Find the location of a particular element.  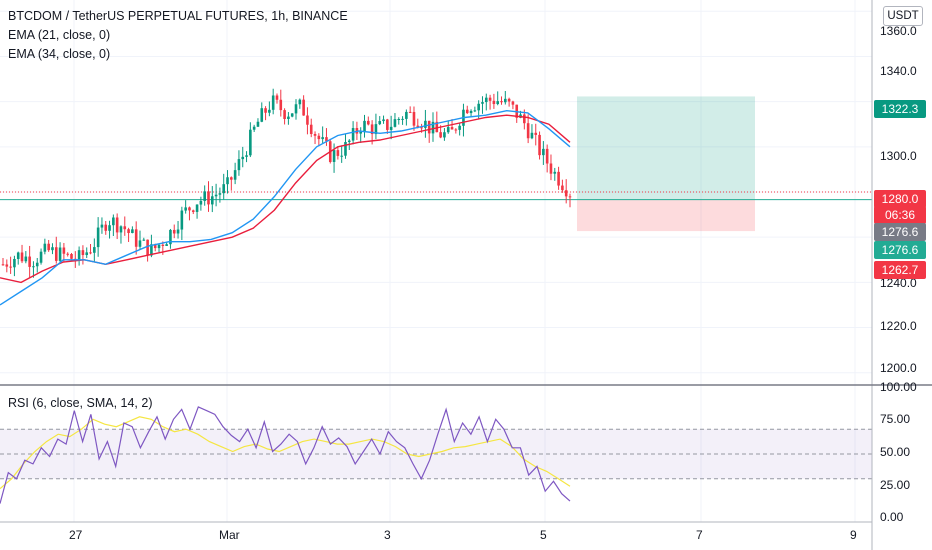

ema21-legend: EMA (21, close, 0) is located at coordinates (59, 35).